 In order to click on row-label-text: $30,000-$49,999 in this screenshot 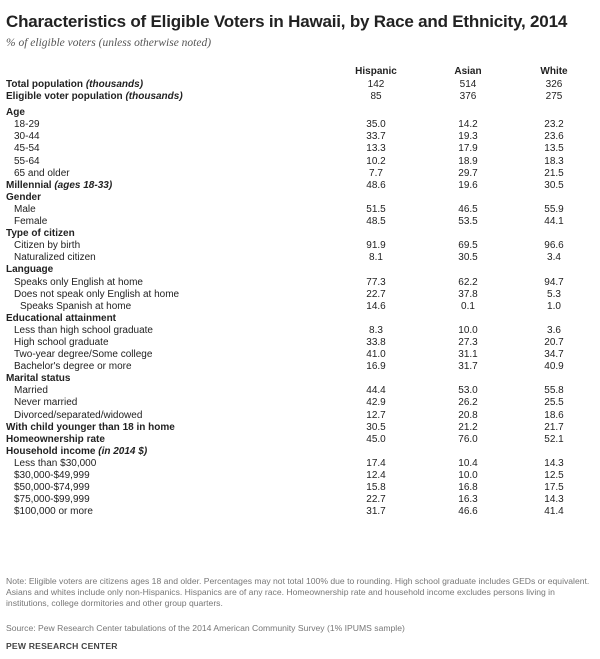, I will do `click(52, 475)`.